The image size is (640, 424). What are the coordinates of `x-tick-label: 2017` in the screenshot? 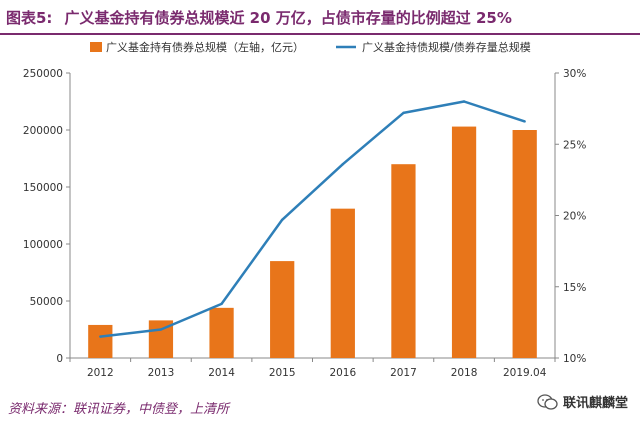 It's located at (403, 373).